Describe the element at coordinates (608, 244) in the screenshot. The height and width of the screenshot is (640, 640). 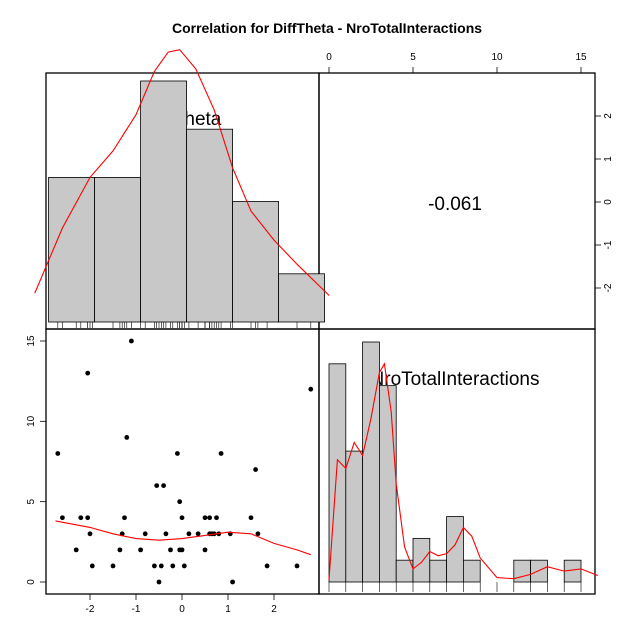
I see `right-axis-tick-label: -1` at that location.